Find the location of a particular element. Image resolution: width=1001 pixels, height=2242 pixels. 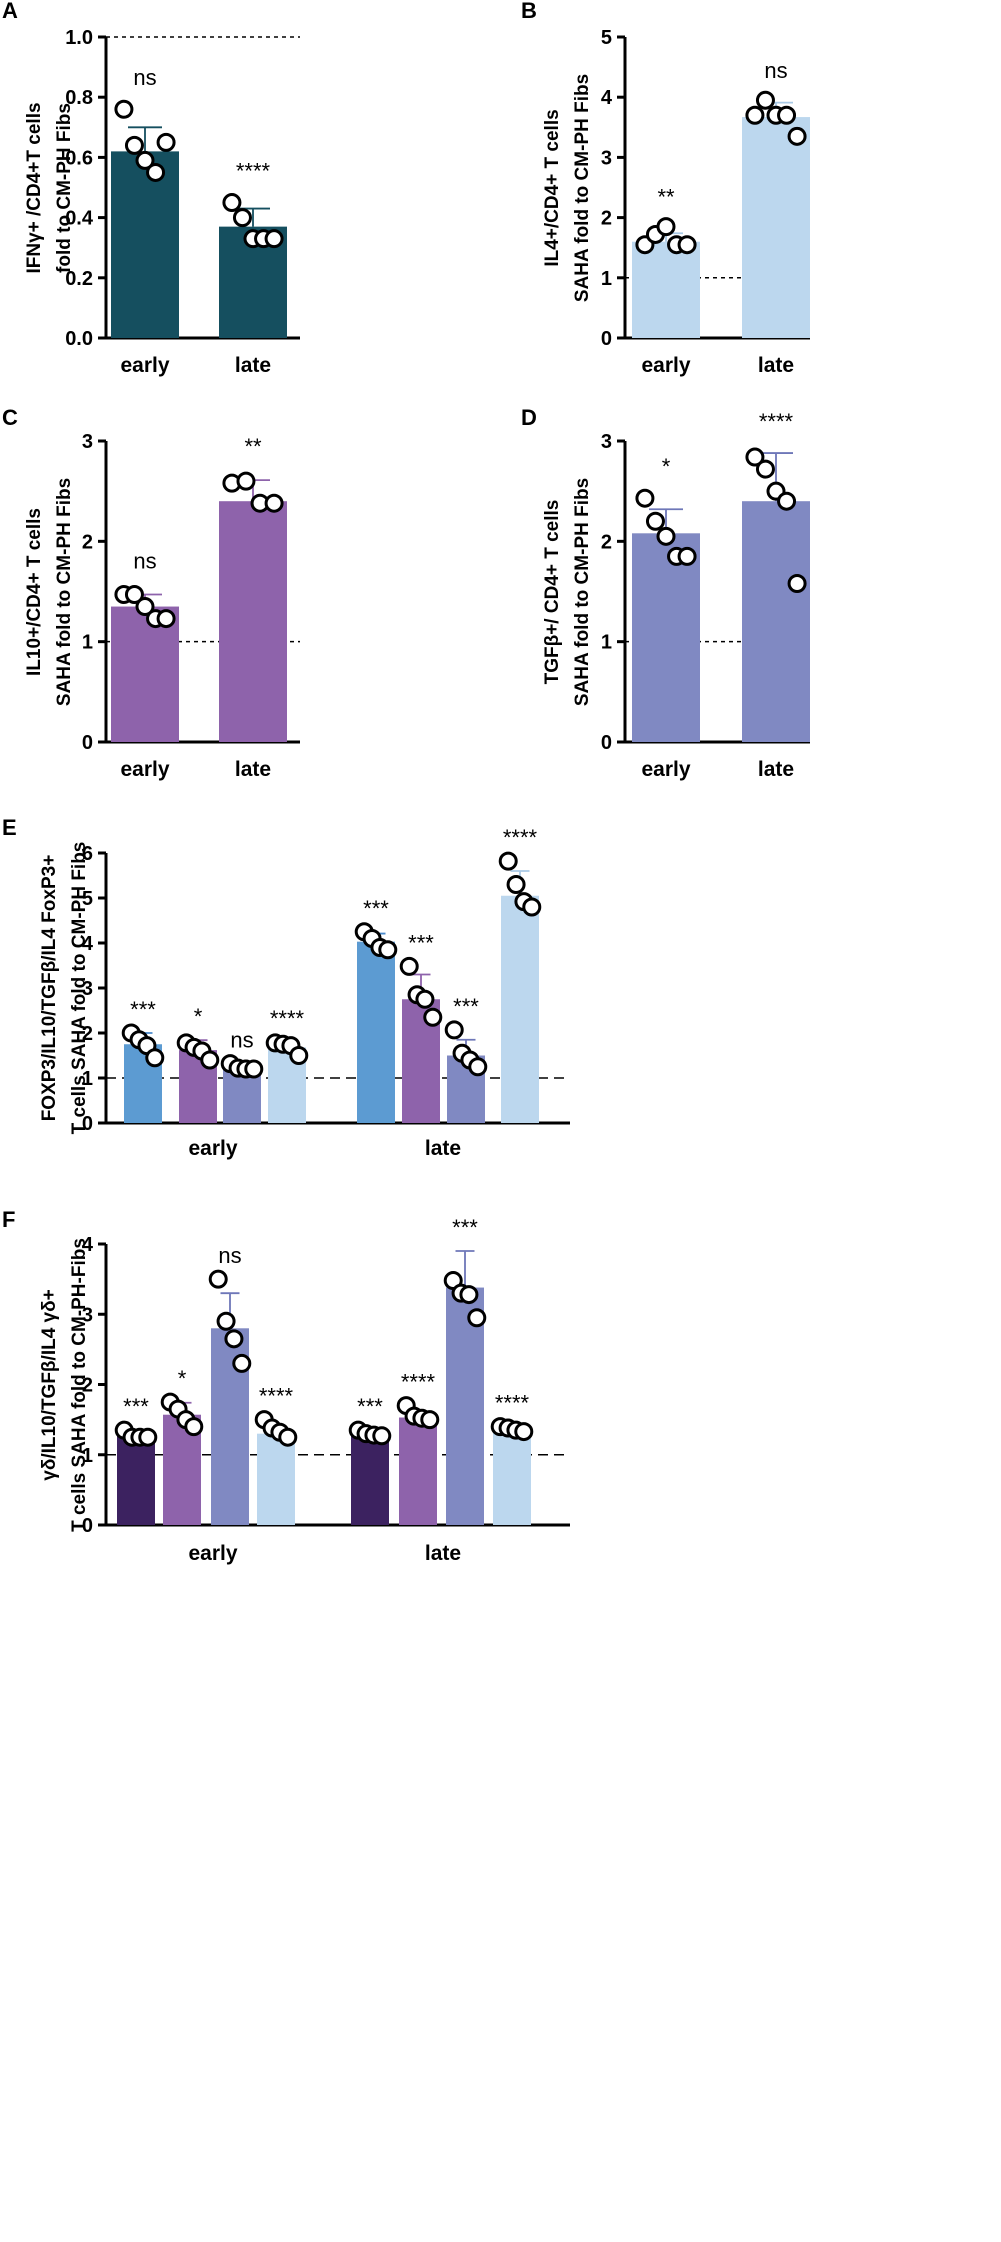

y-axis-label-line: fold to CM-PH Fibs is located at coordinates (64, 188).